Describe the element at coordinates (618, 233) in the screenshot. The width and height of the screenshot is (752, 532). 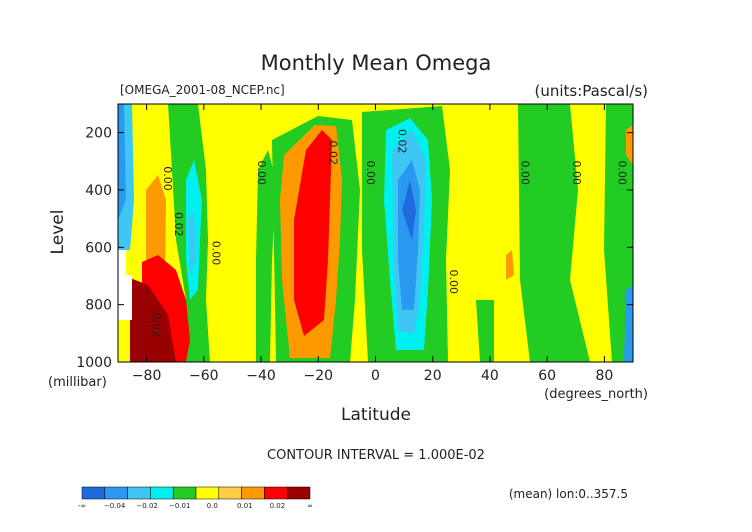
I see `green-band-pole` at that location.